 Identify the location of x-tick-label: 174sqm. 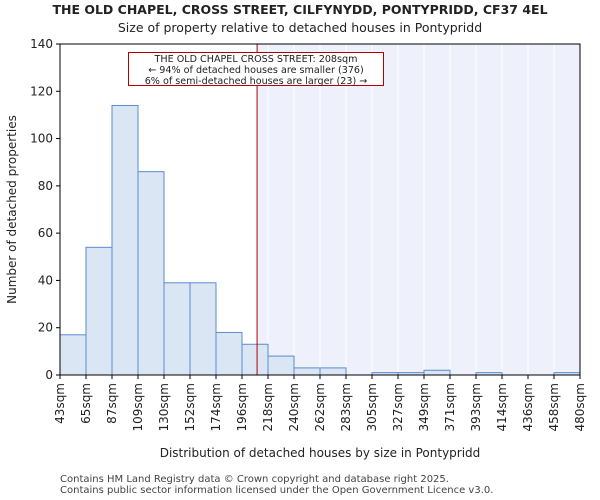
(216, 407).